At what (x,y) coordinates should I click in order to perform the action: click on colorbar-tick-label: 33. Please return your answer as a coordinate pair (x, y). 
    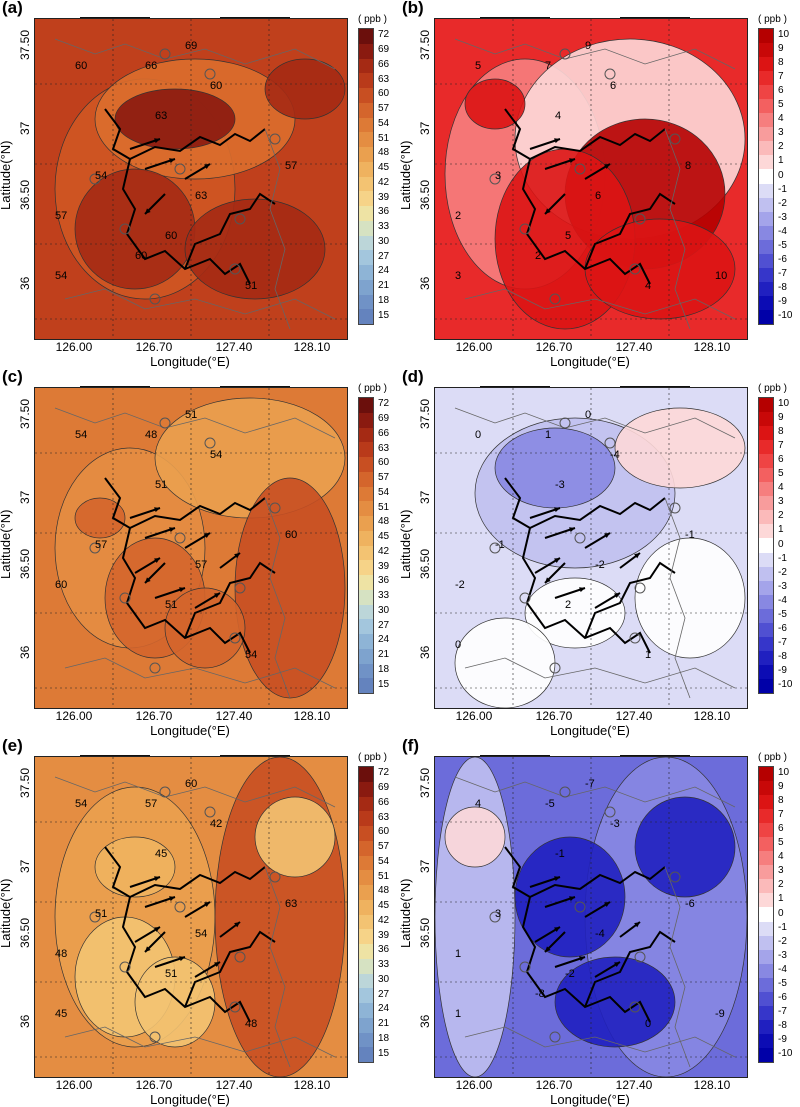
    Looking at the image, I should click on (384, 227).